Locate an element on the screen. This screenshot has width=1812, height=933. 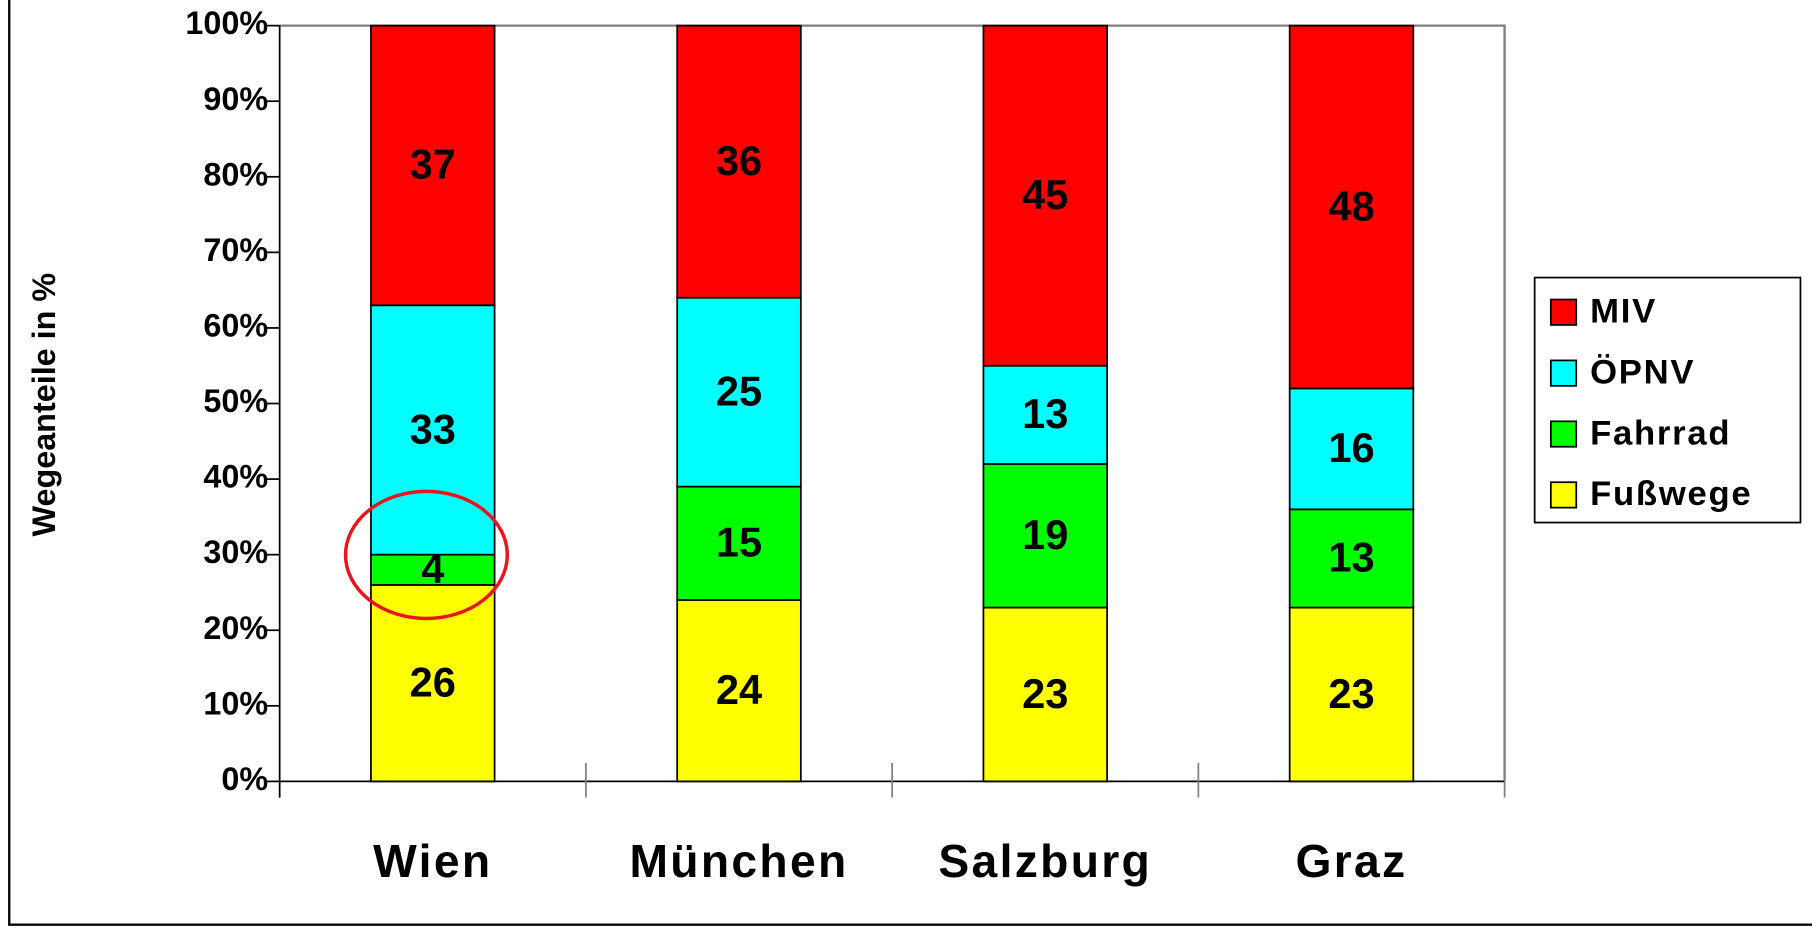
y-tick-label: 50% is located at coordinates (235, 401).